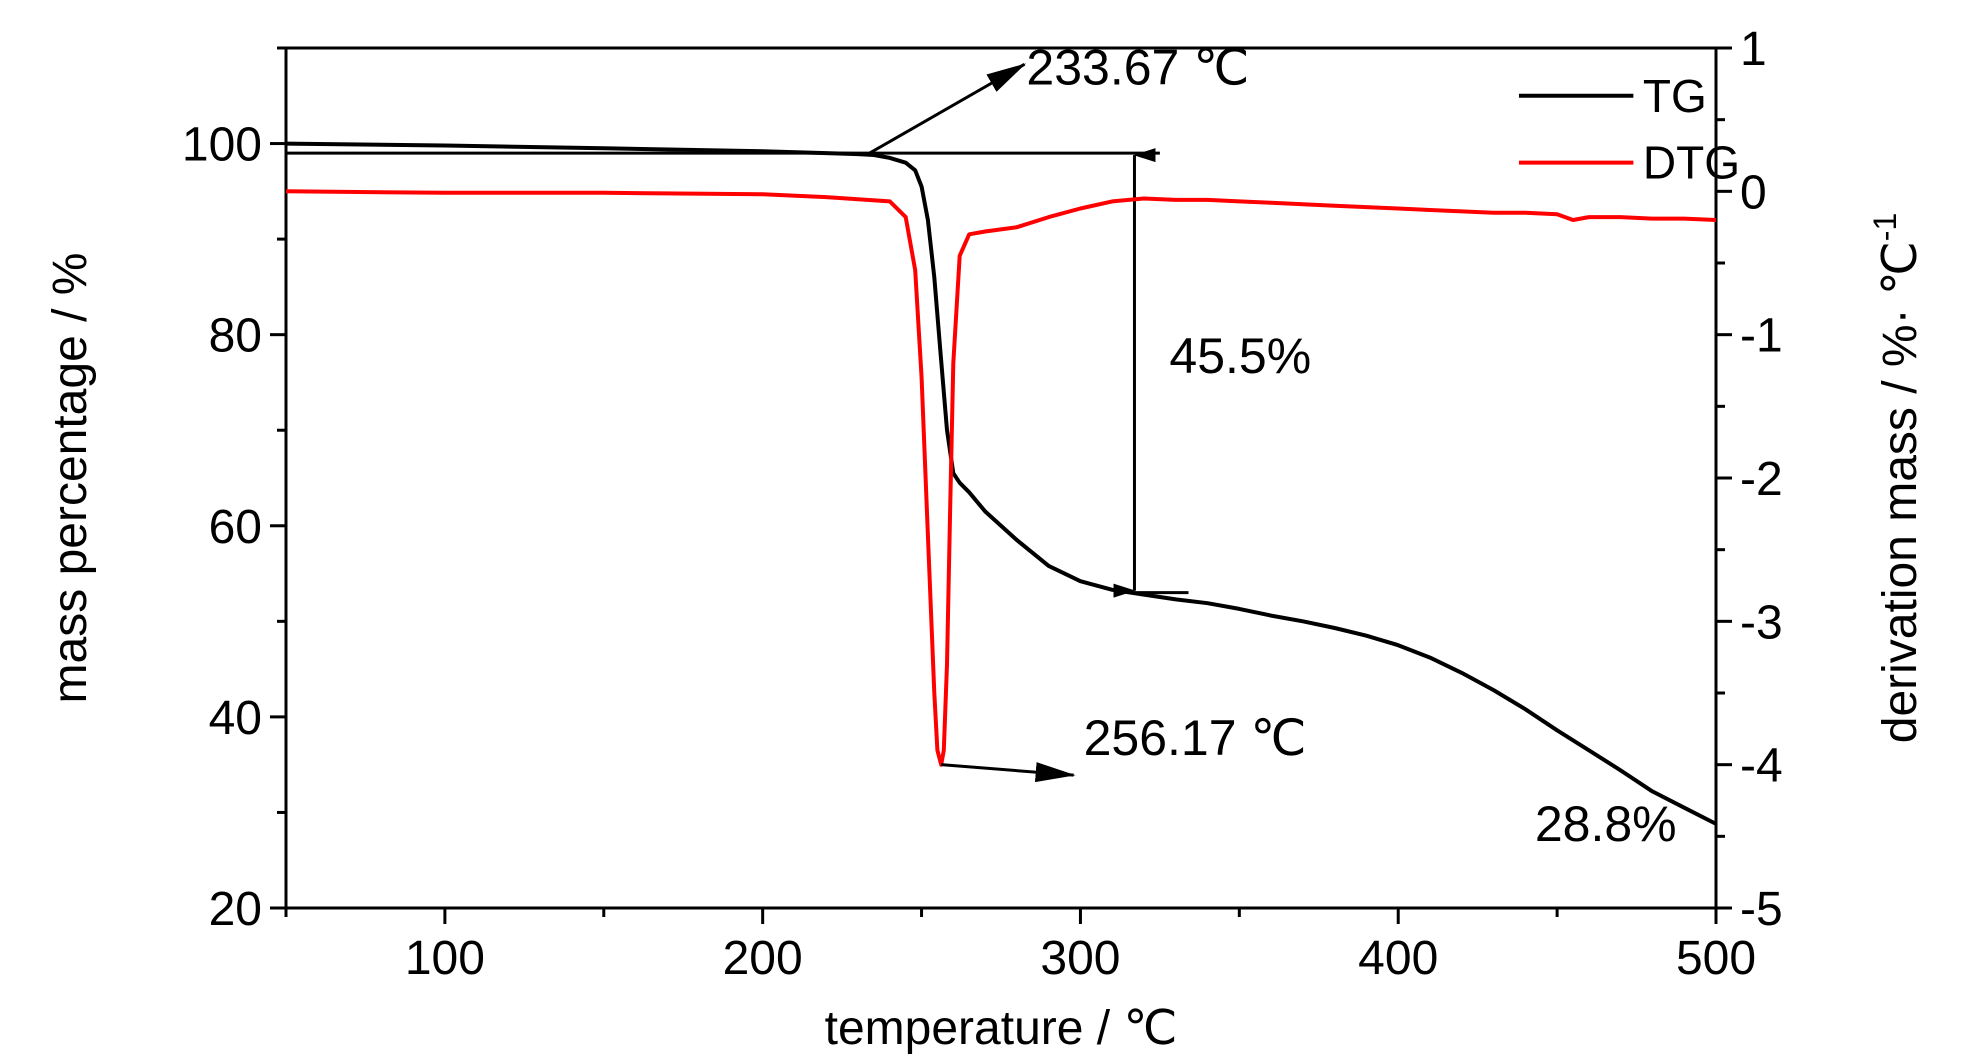  Describe the element at coordinates (1761, 622) in the screenshot. I see `y-right-tick-label: -3` at that location.